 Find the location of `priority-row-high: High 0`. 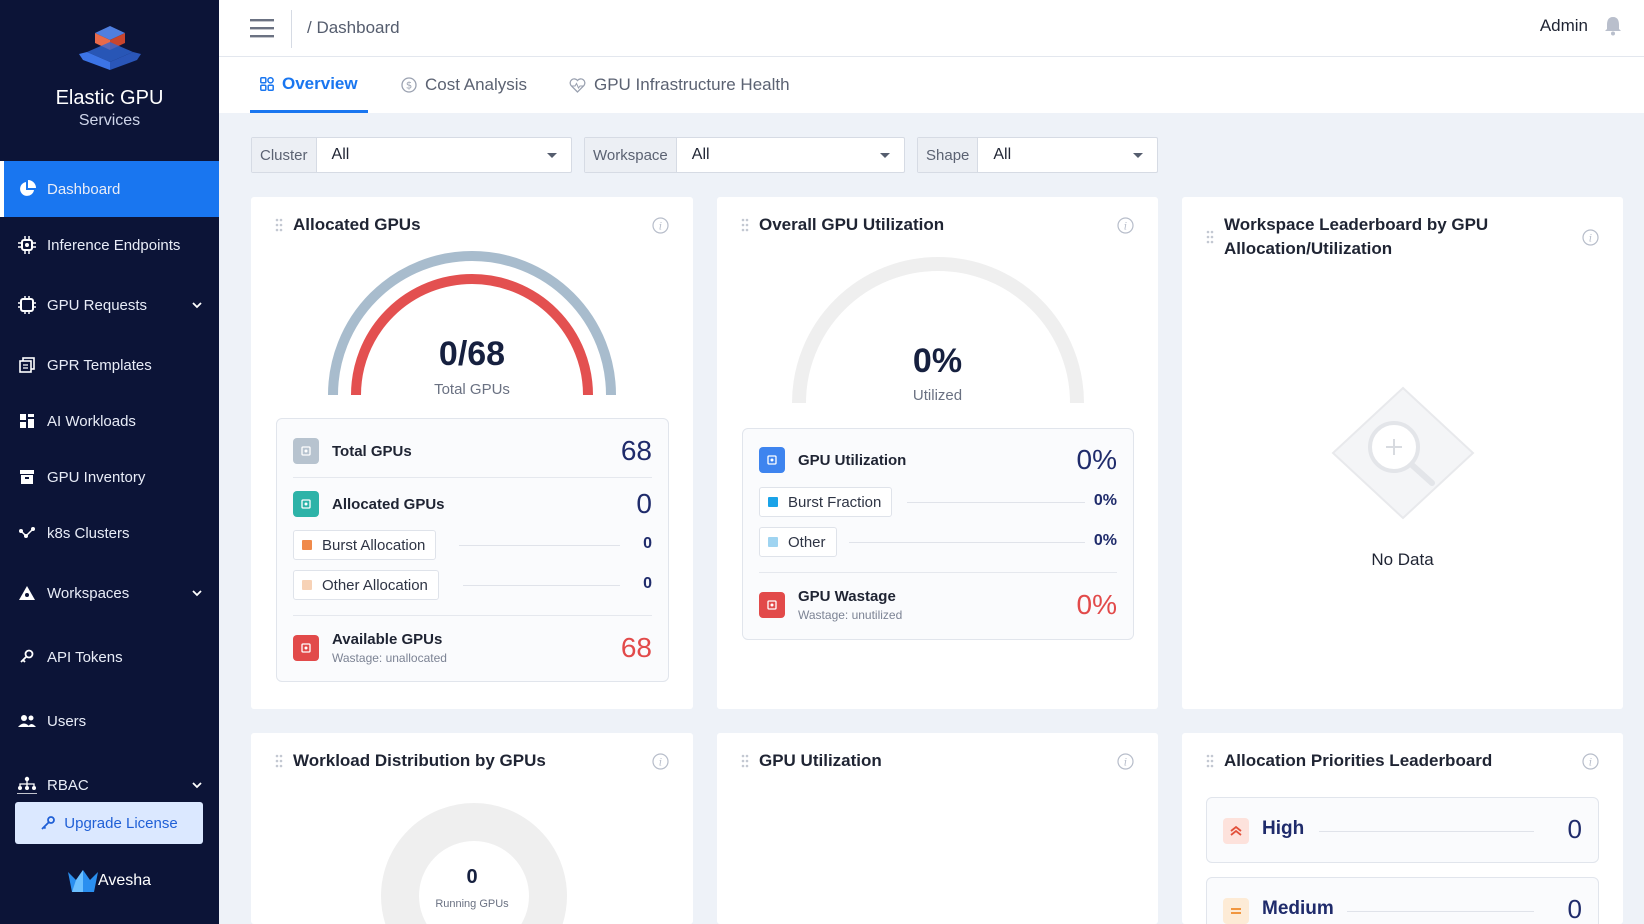

priority-row-high: High 0 is located at coordinates (1402, 830).